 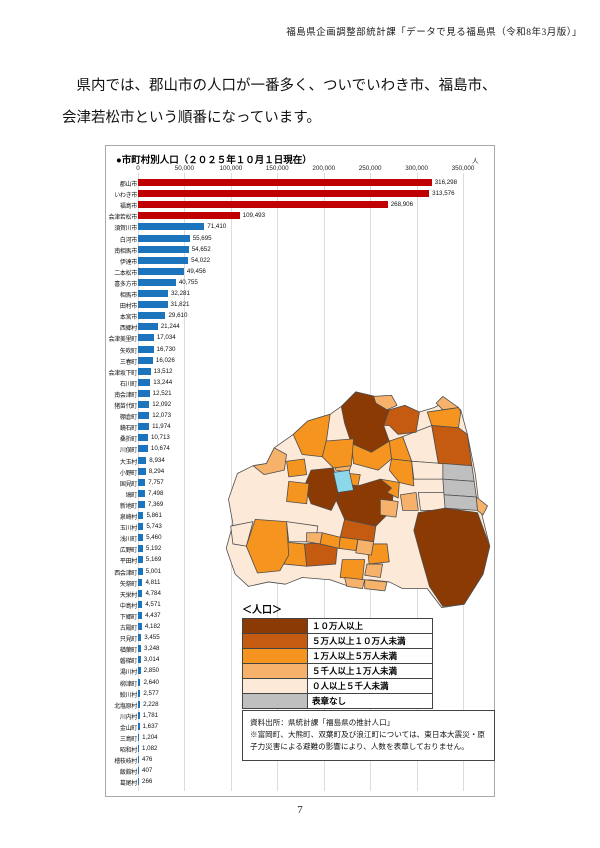 I want to click on bar-row: 金山町 1,637, so click(x=300, y=726).